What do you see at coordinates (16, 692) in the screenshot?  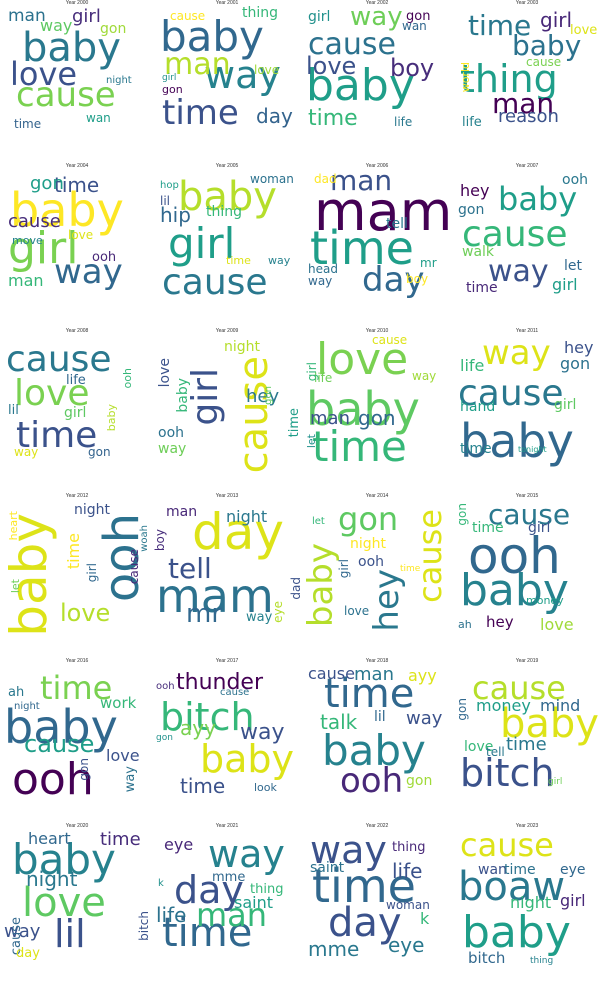 I see `cloud-word: ah` at bounding box center [16, 692].